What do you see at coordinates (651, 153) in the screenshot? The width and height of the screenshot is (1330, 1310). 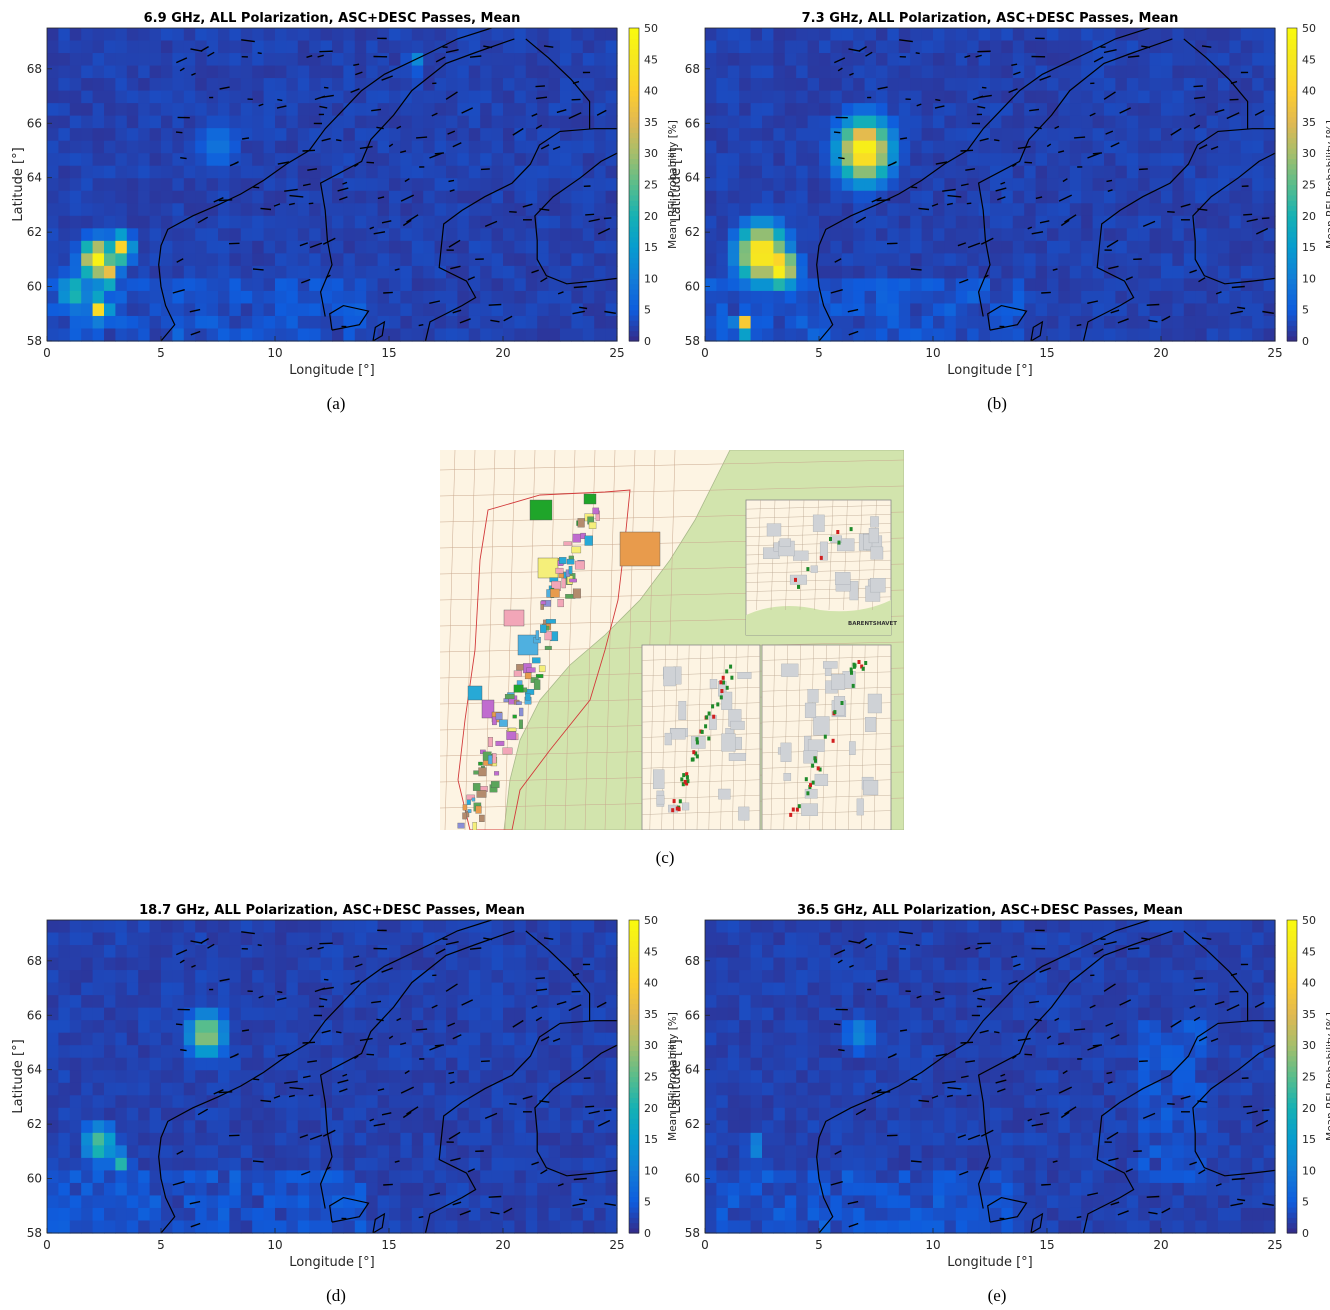 I see `colorbar-tick-label: 30` at bounding box center [651, 153].